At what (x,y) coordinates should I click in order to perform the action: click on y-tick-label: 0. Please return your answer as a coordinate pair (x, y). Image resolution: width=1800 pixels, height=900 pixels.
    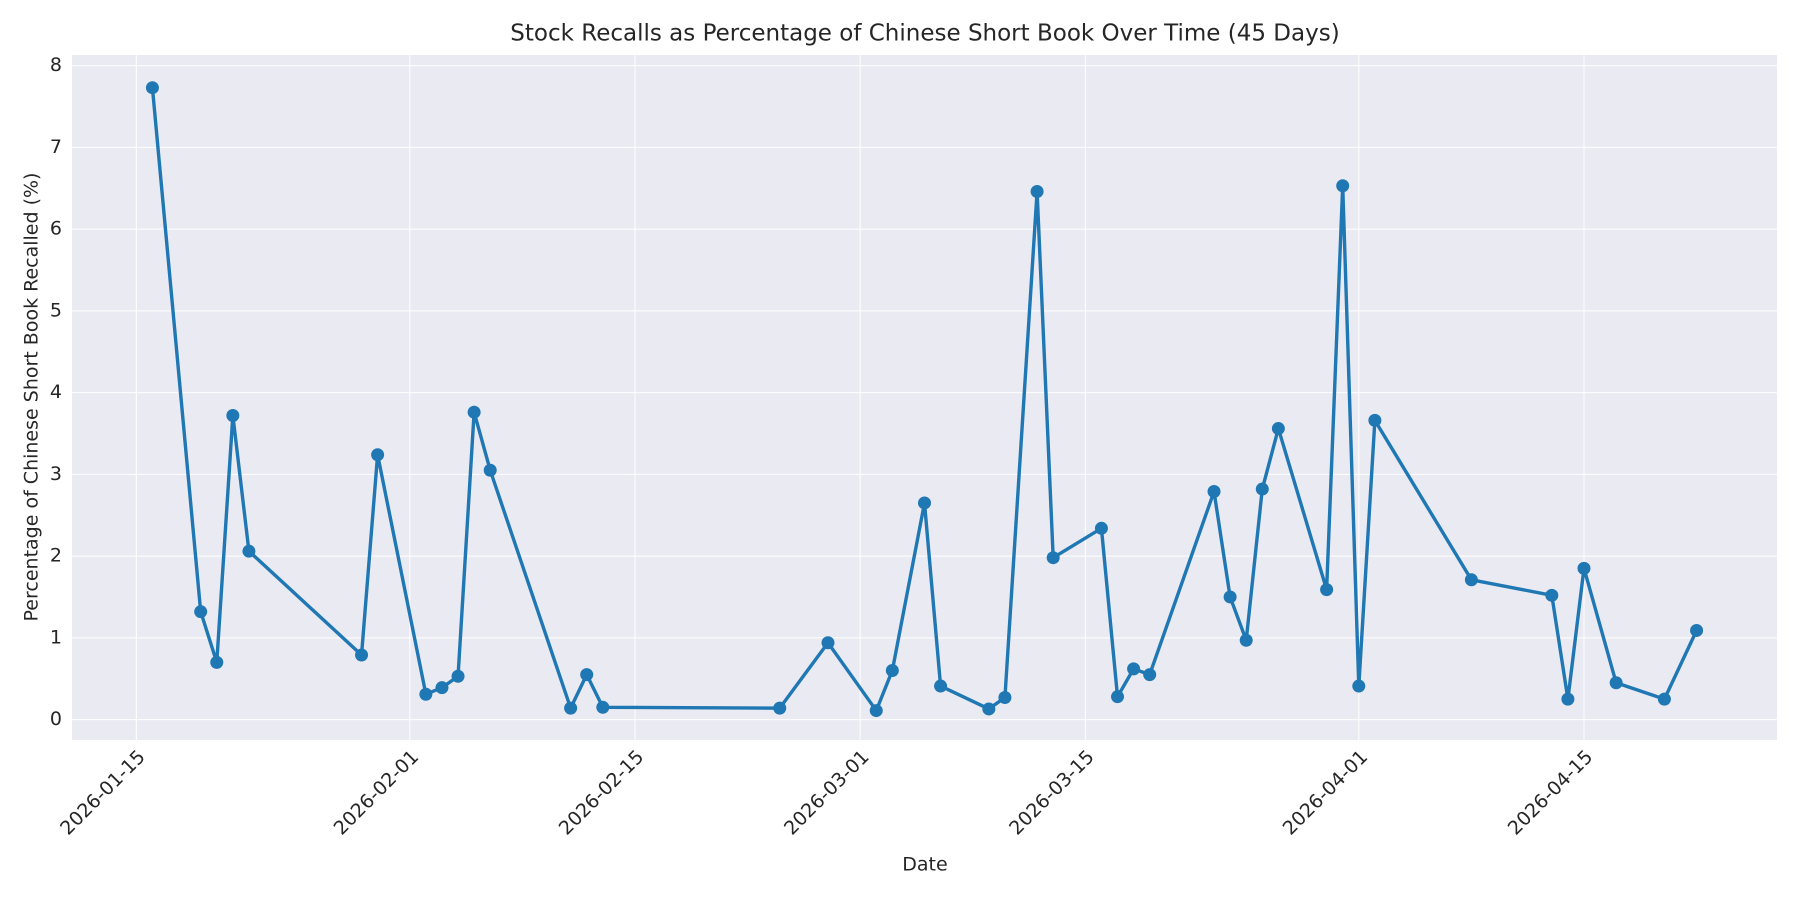
    Looking at the image, I should click on (56, 719).